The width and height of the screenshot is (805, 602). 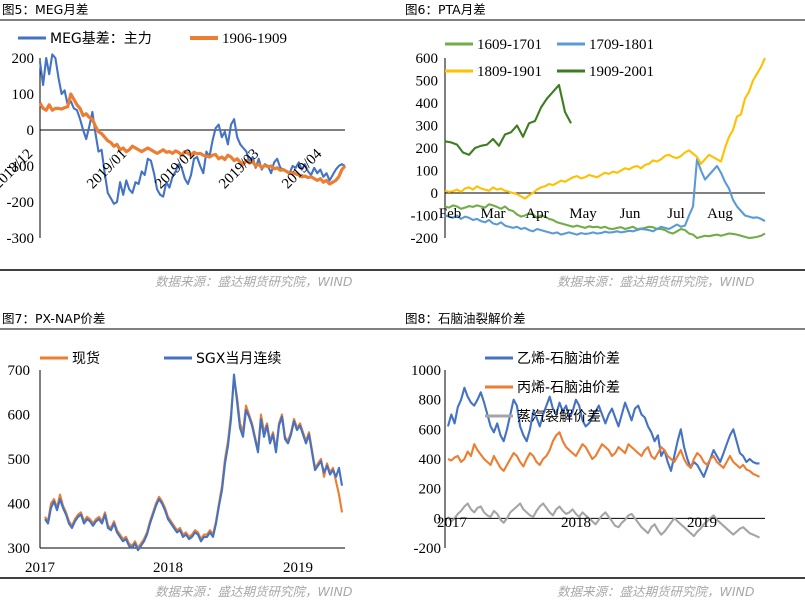 What do you see at coordinates (430, 430) in the screenshot?
I see `chart4-y-tick-label: 600` at bounding box center [430, 430].